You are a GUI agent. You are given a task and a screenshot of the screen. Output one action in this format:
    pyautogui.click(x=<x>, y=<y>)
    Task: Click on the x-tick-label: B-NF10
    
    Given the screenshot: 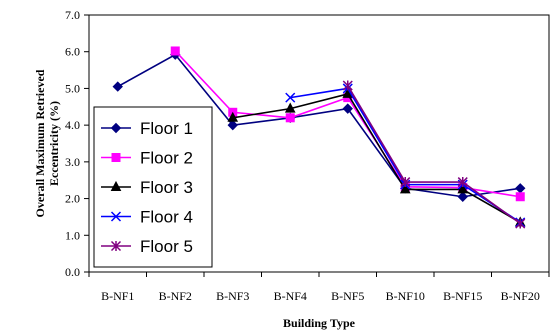 What is the action you would take?
    pyautogui.click(x=405, y=296)
    